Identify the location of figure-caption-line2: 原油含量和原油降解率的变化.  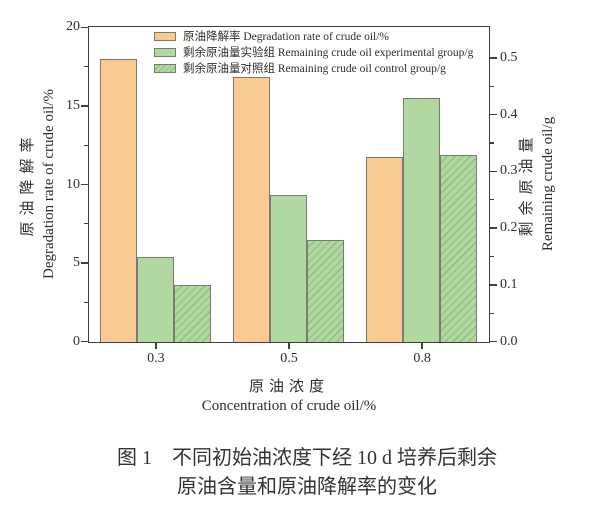
(307, 487).